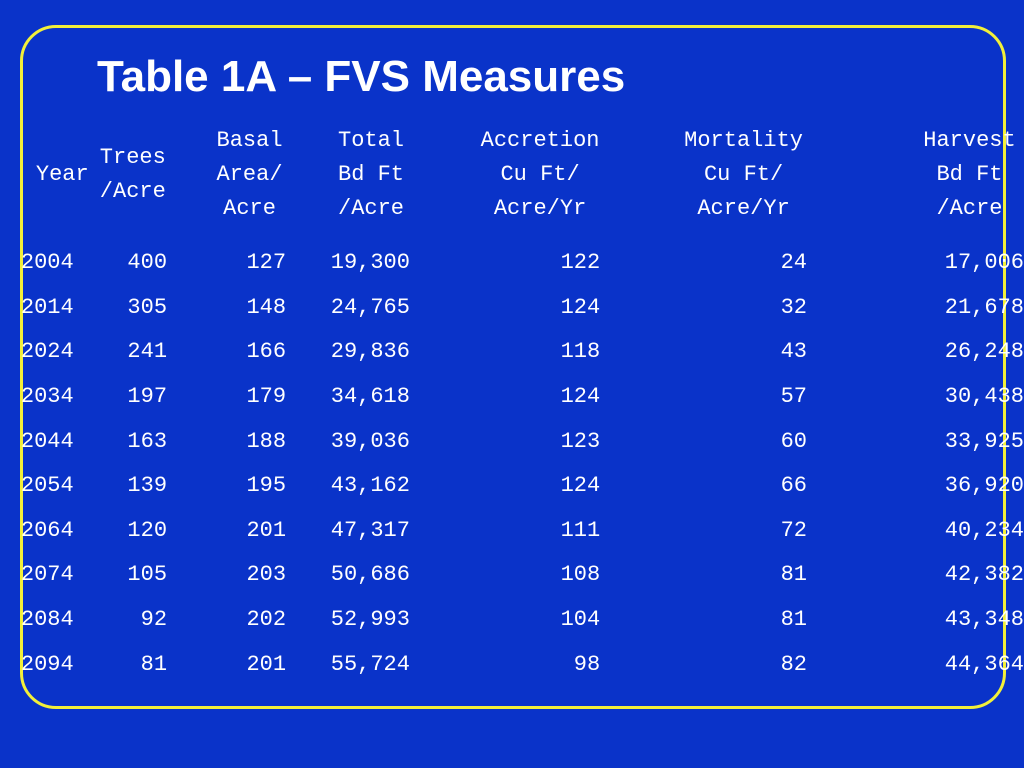 This screenshot has height=768, width=1024. Describe the element at coordinates (266, 620) in the screenshot. I see `cell-basal: 202` at that location.